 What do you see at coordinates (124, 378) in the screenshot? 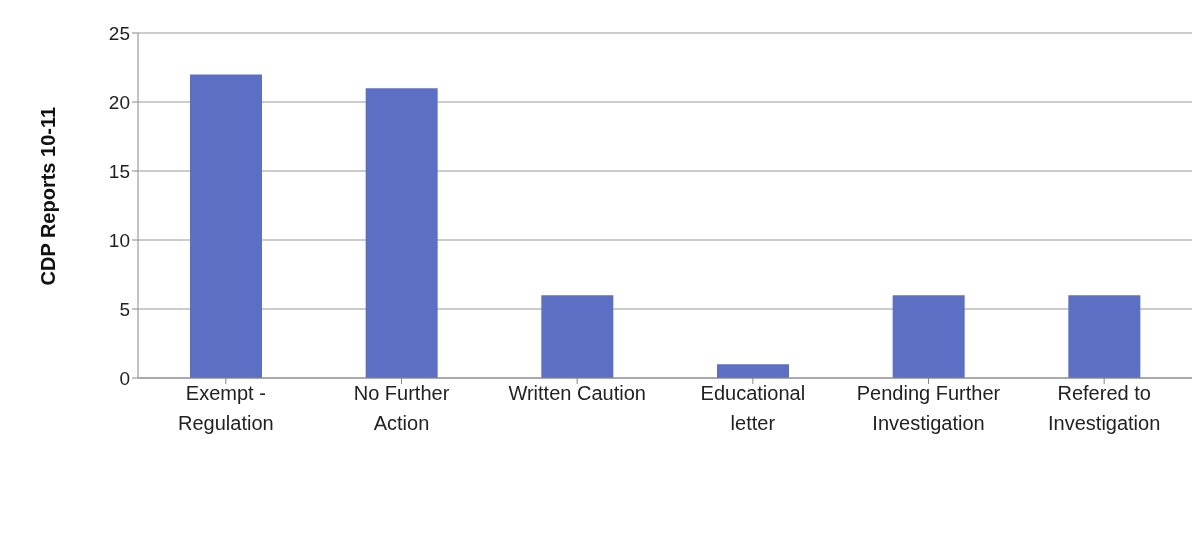
I see `y-tick-label: 0` at bounding box center [124, 378].